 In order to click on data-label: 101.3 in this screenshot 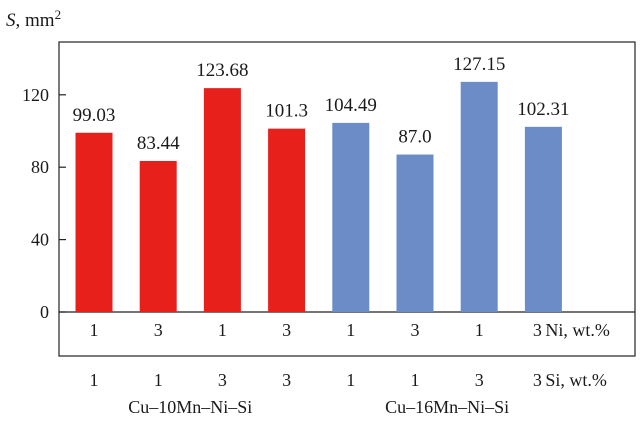, I will do `click(286, 111)`.